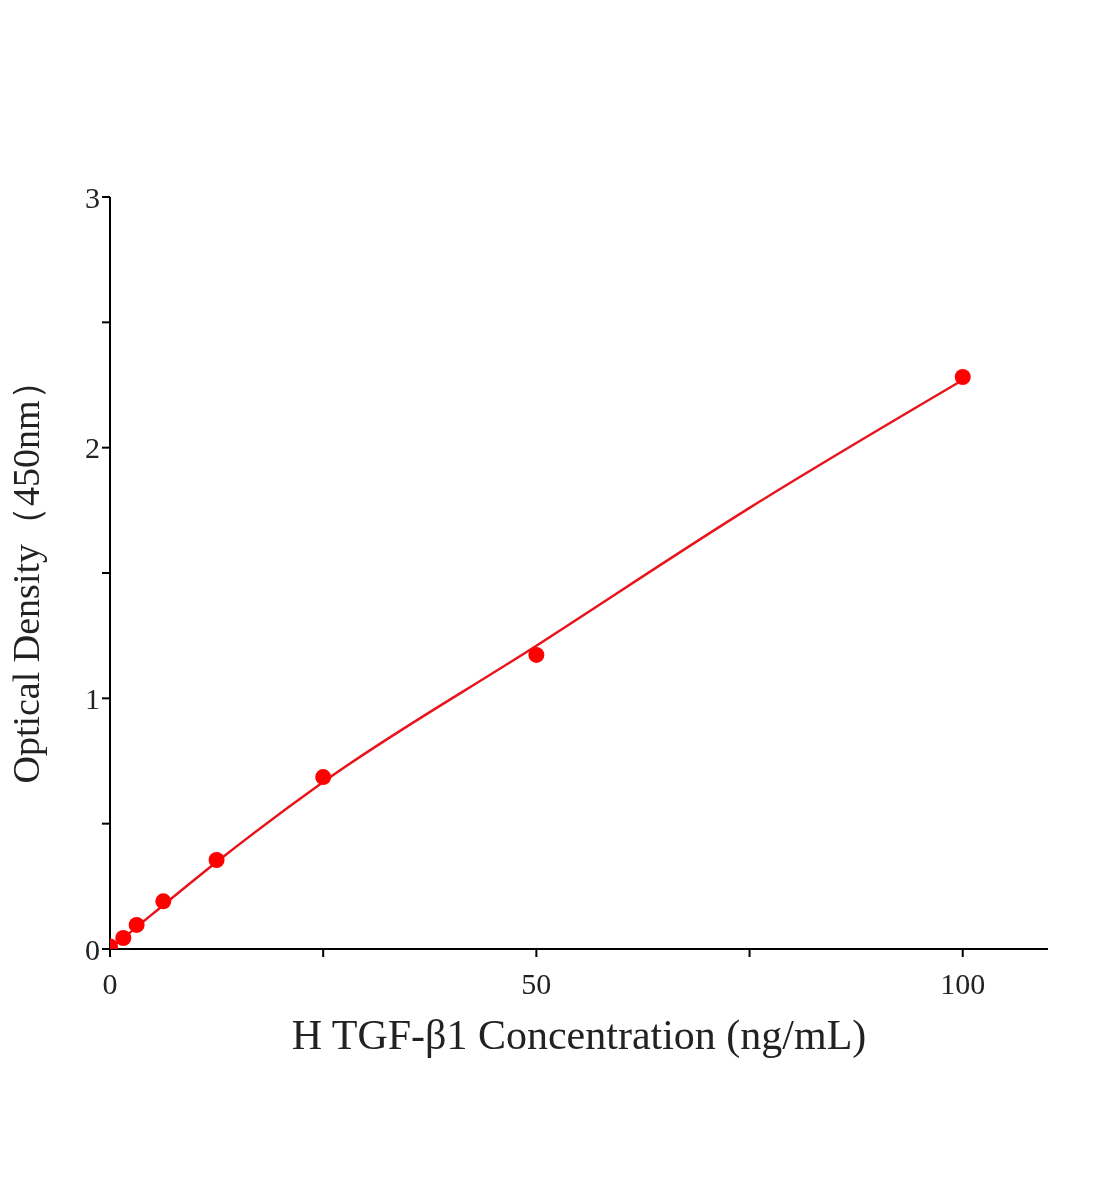 The width and height of the screenshot is (1104, 1200). I want to click on x-tick-label: 50, so click(536, 984).